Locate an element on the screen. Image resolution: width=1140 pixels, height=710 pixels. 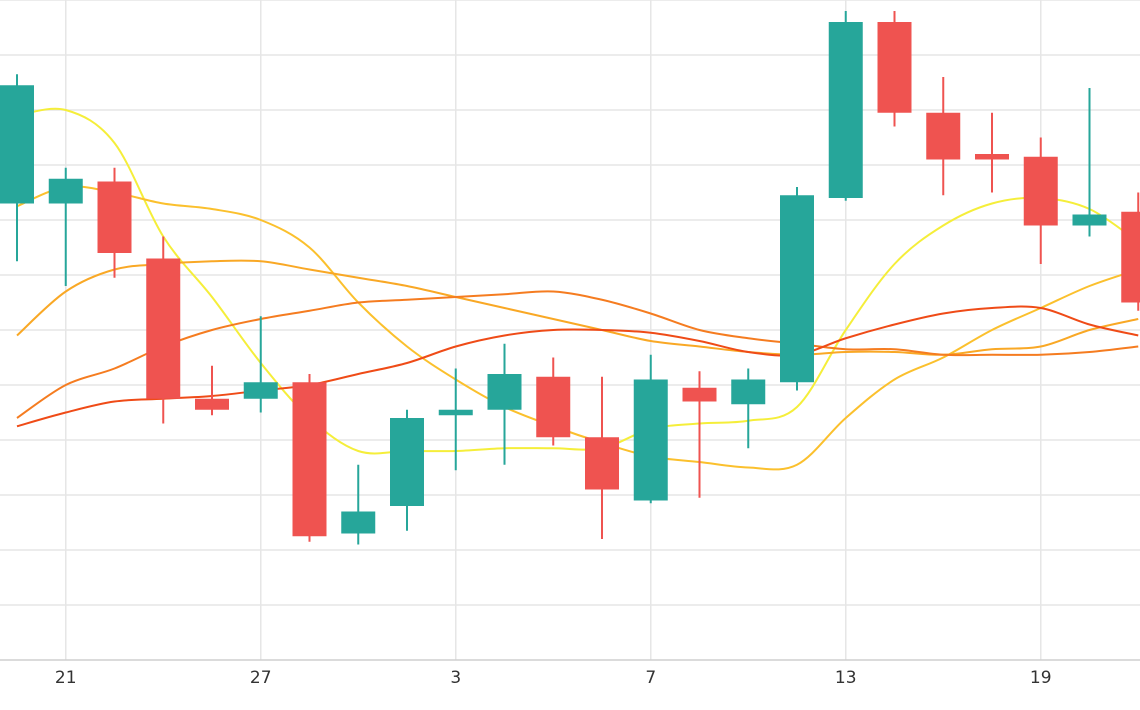
x-tick-label: 19 is located at coordinates (1041, 678).